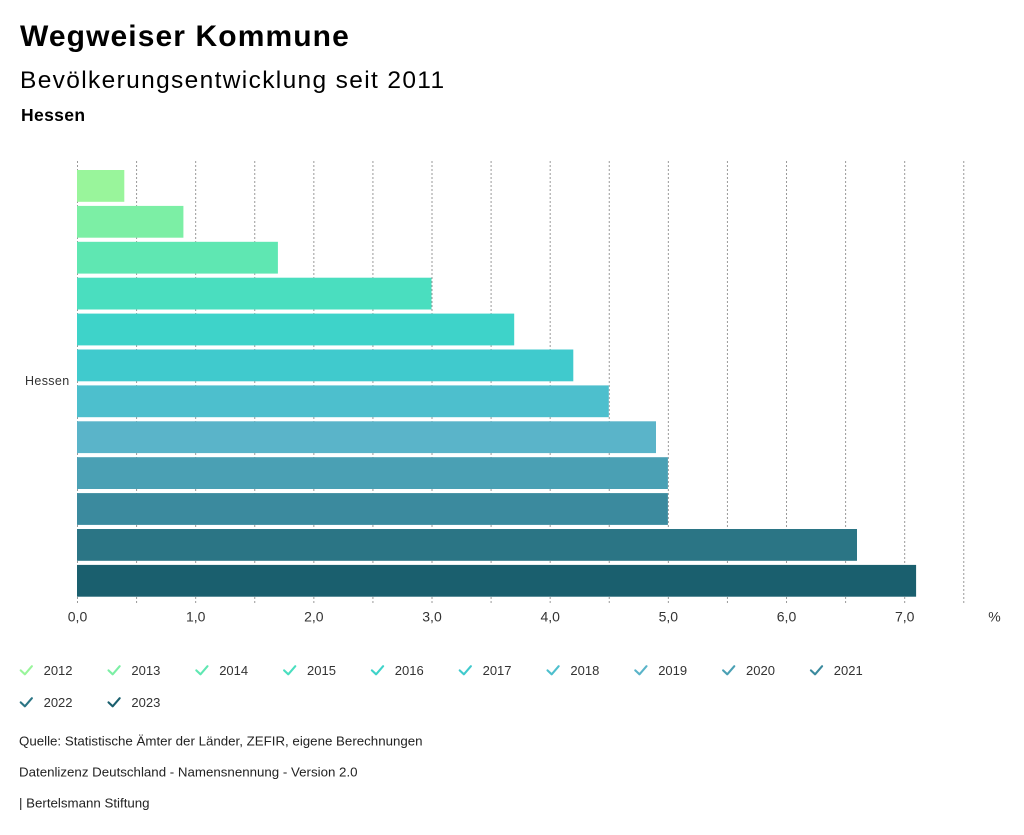  I want to click on svg-text: 0,0, so click(78, 617).